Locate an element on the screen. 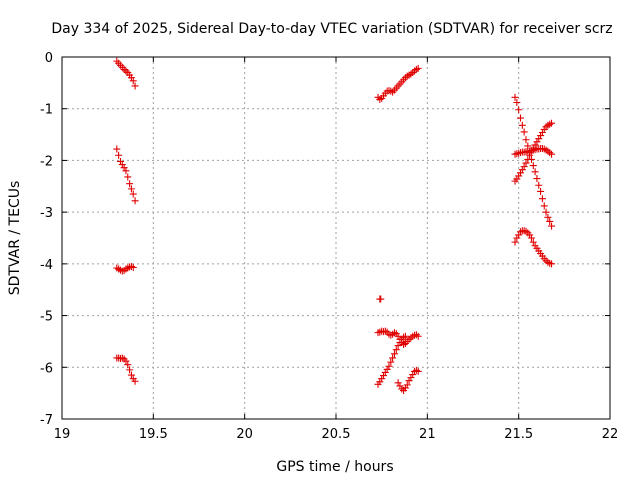 The image size is (640, 480). series-s8 is located at coordinates (391, 360).